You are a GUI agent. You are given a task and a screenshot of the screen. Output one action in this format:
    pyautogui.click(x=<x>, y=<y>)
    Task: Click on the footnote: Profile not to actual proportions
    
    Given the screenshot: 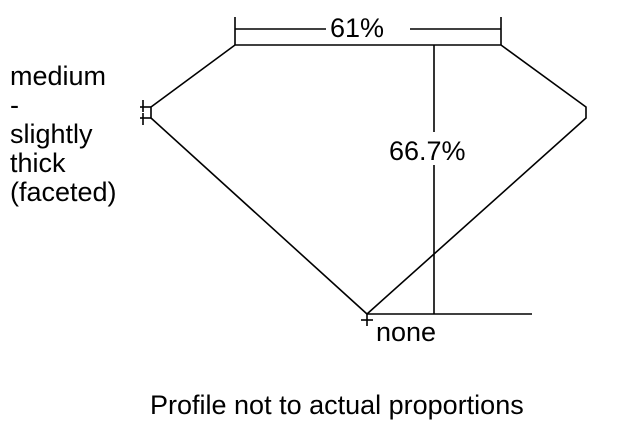 What is the action you would take?
    pyautogui.click(x=337, y=405)
    